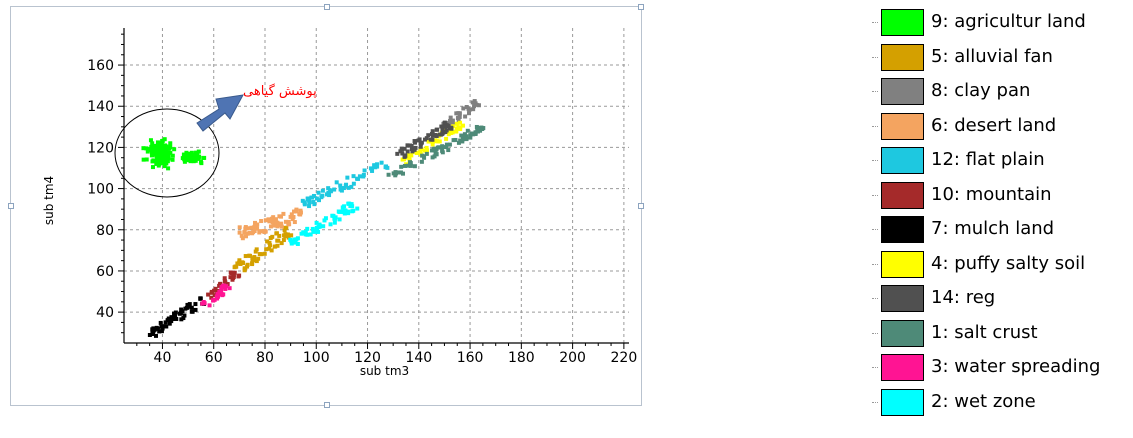 This screenshot has width=1133, height=438. Describe the element at coordinates (641, 206) in the screenshot. I see `resize-handle-right` at that location.